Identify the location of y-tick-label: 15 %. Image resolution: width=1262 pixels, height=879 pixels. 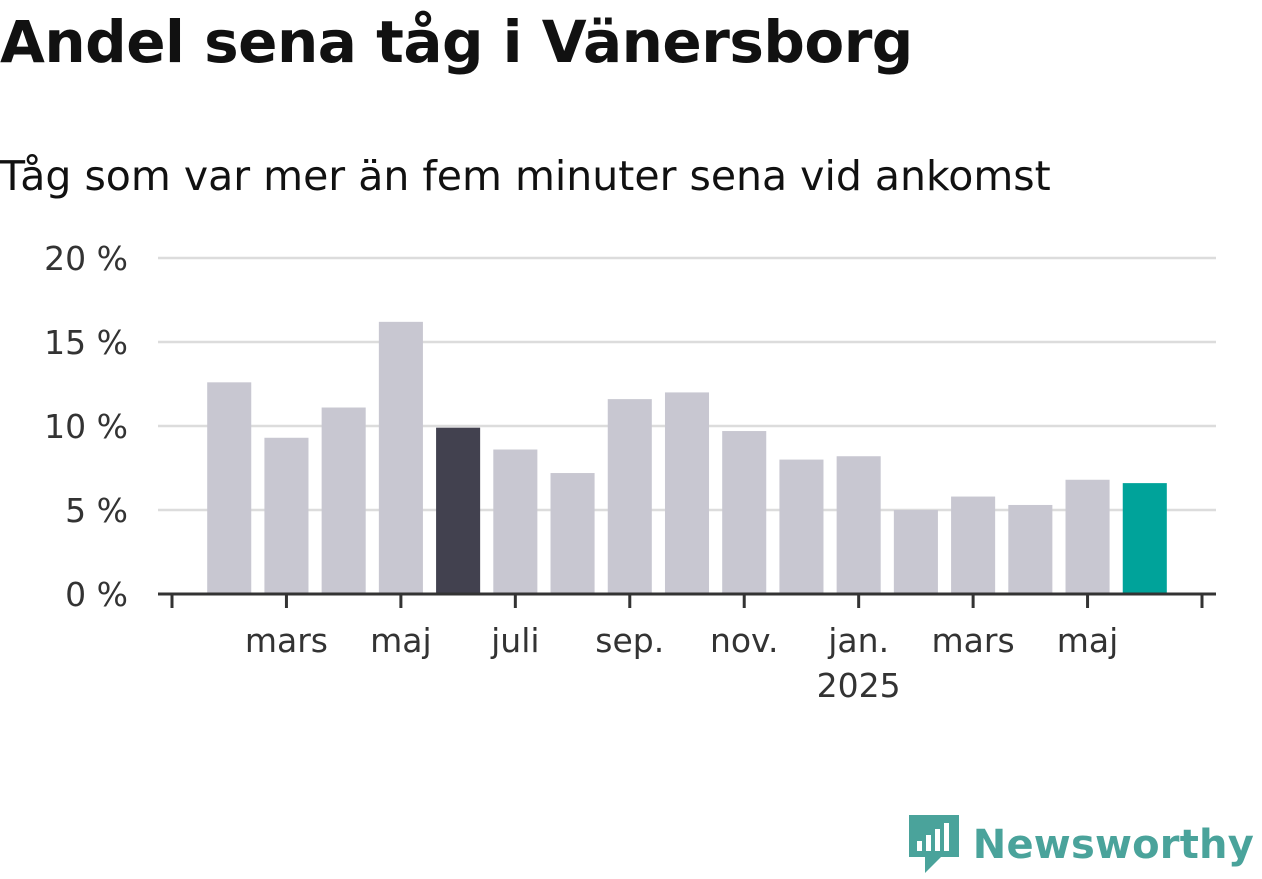
(86, 342).